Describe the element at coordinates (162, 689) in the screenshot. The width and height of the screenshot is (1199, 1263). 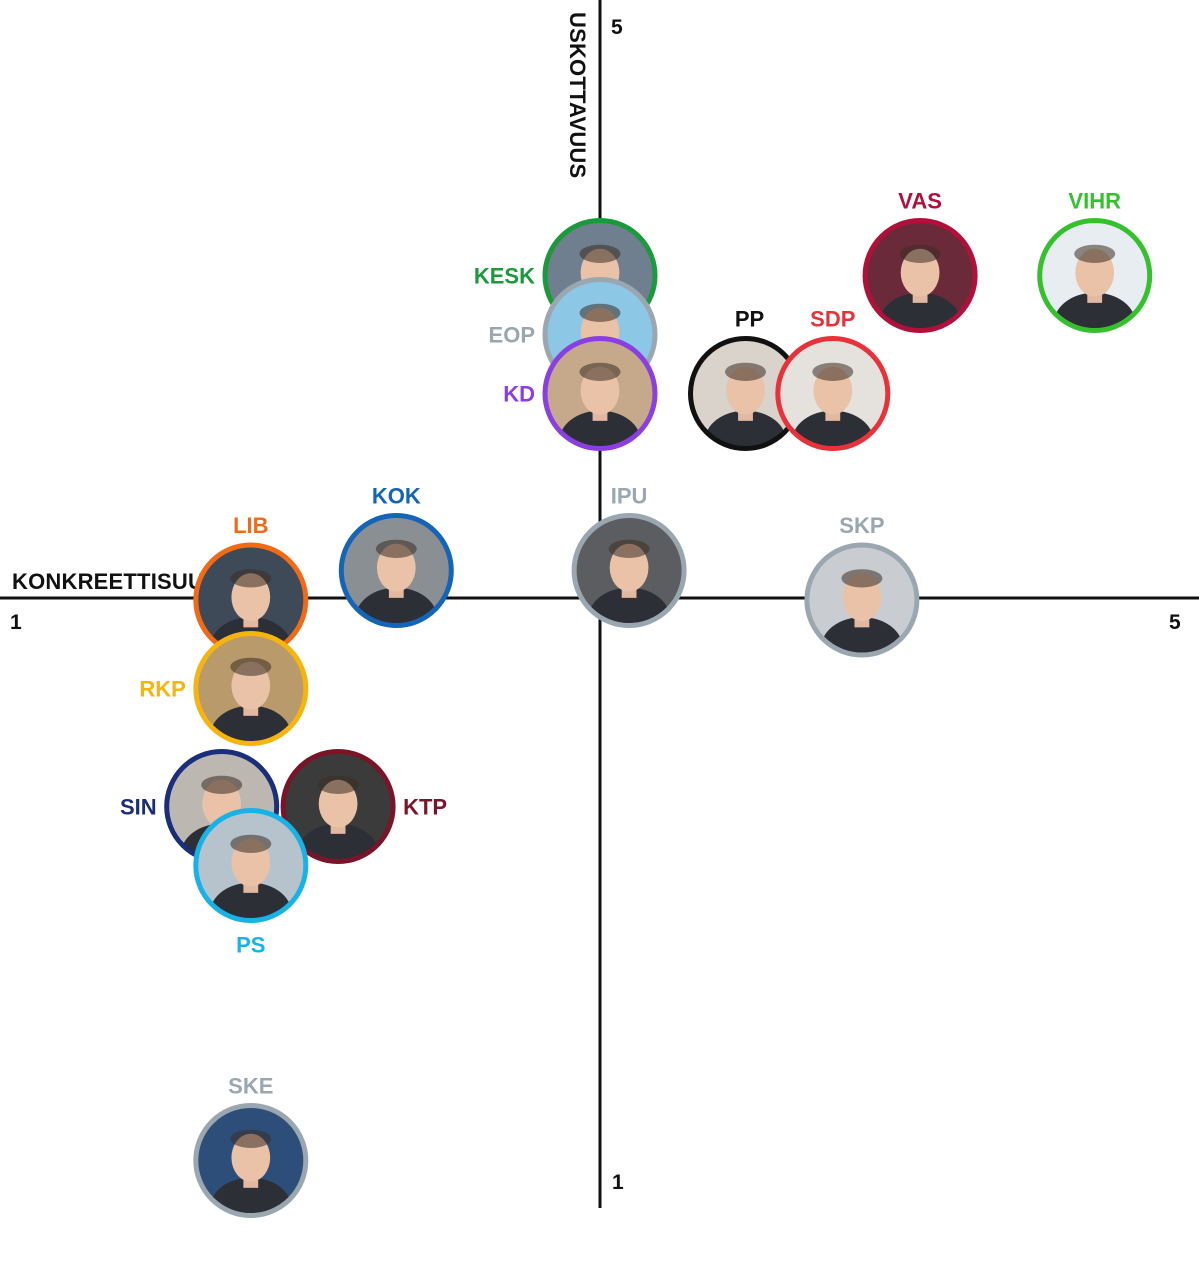
I see `label-rkp: RKP` at that location.